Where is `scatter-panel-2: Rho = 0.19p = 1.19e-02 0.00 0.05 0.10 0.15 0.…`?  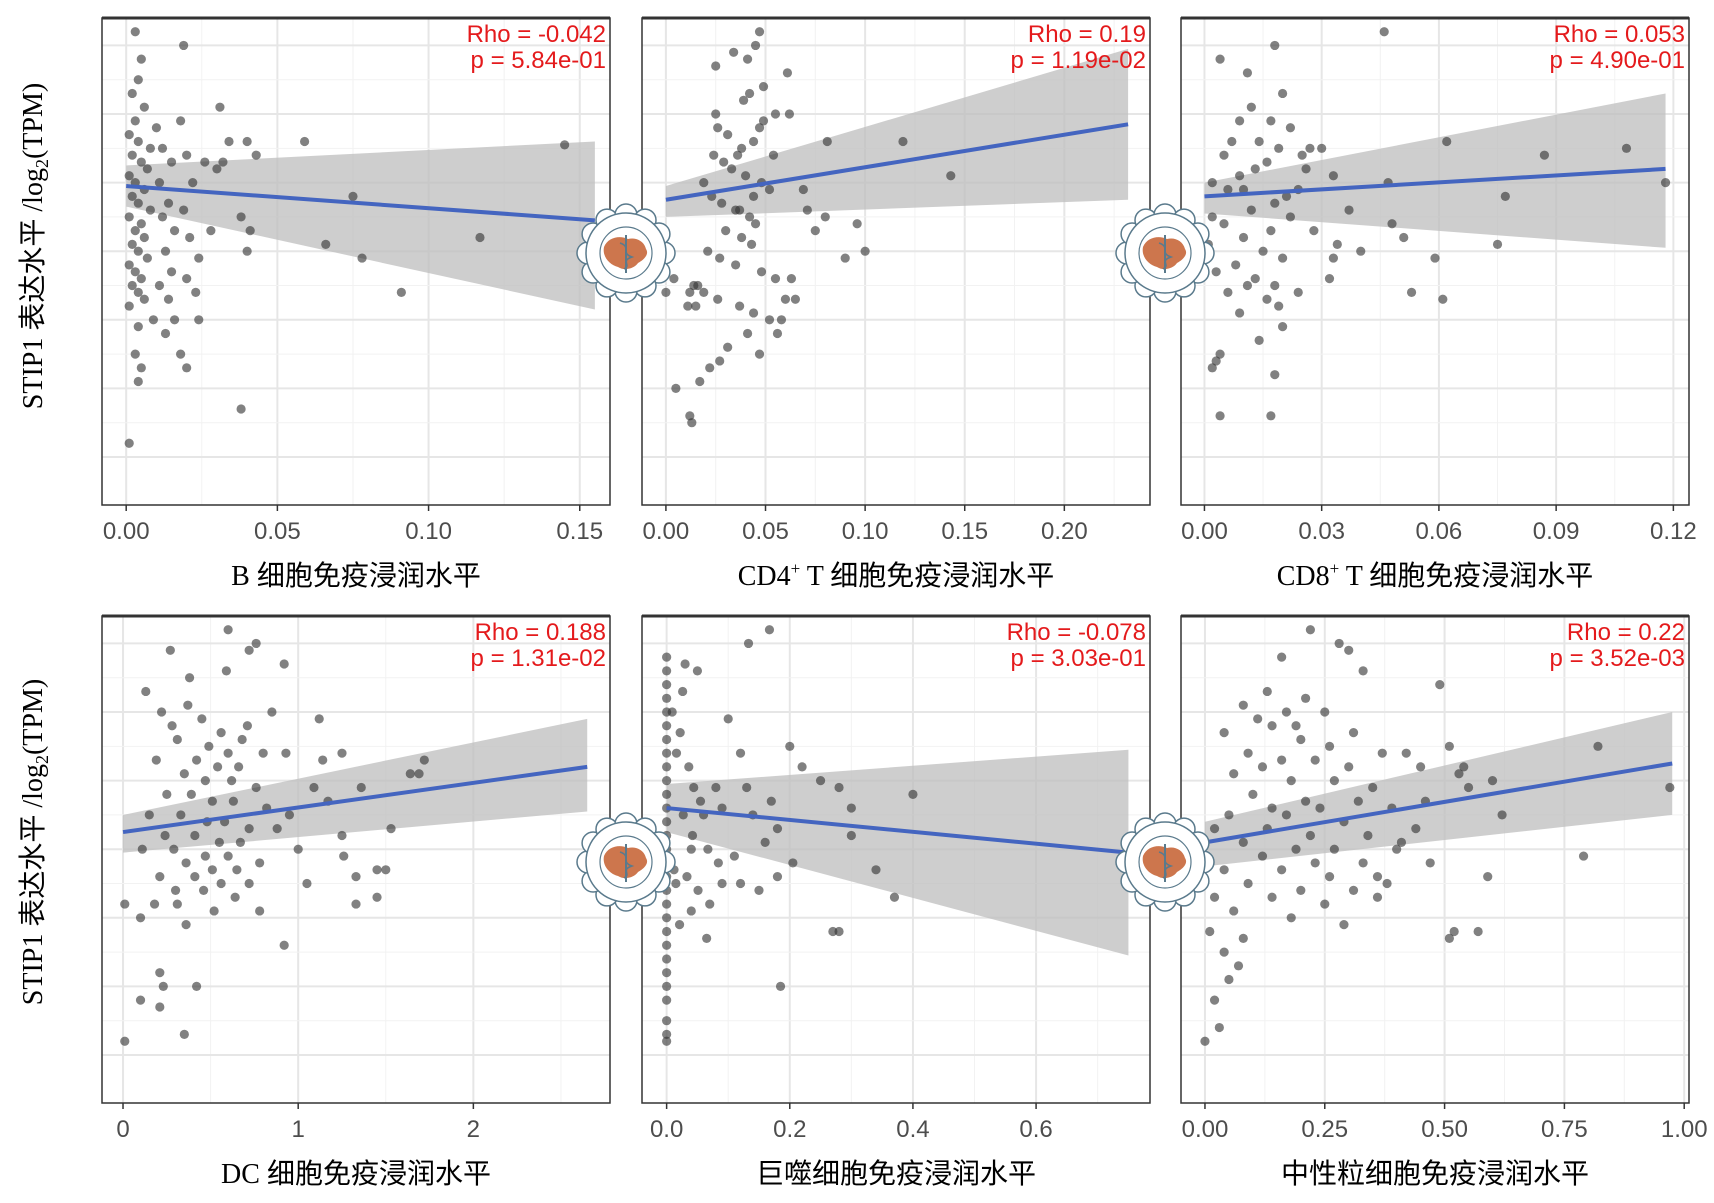
scatter-panel-2: Rho = 0.19p = 1.19e-02 0.00 0.05 0.10 0.15 0.… is located at coordinates (896, 304).